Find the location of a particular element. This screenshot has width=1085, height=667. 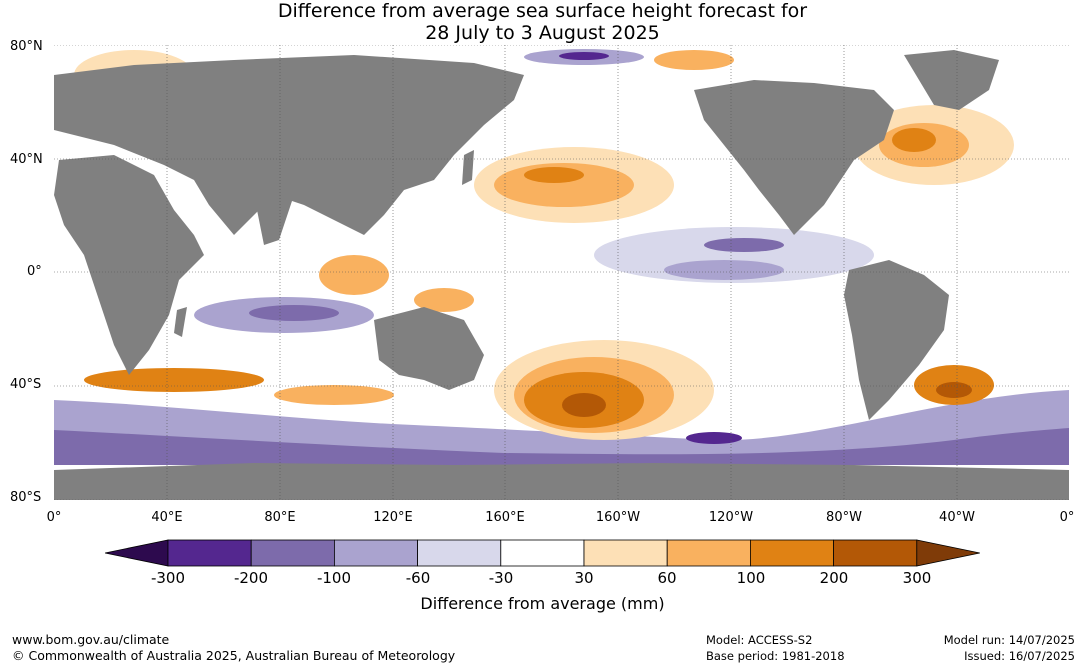

colorbar-tick-label: -60 is located at coordinates (418, 578).